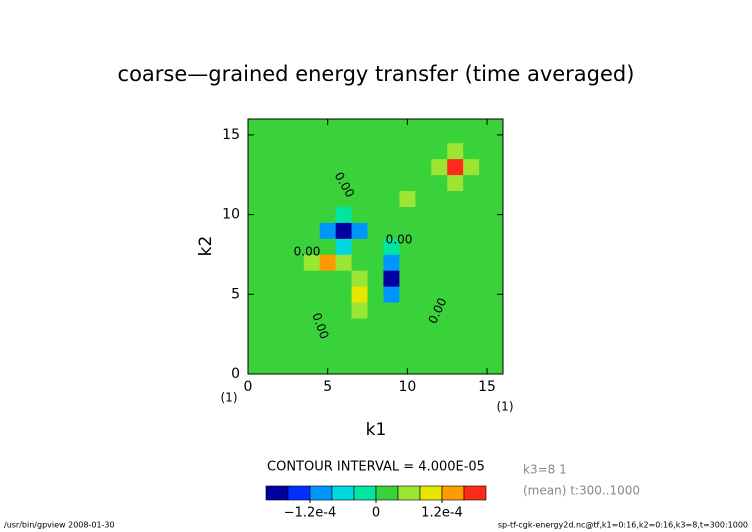 This screenshot has height=532, width=752. Describe the element at coordinates (206, 246) in the screenshot. I see `y-axis-label: k2` at that location.